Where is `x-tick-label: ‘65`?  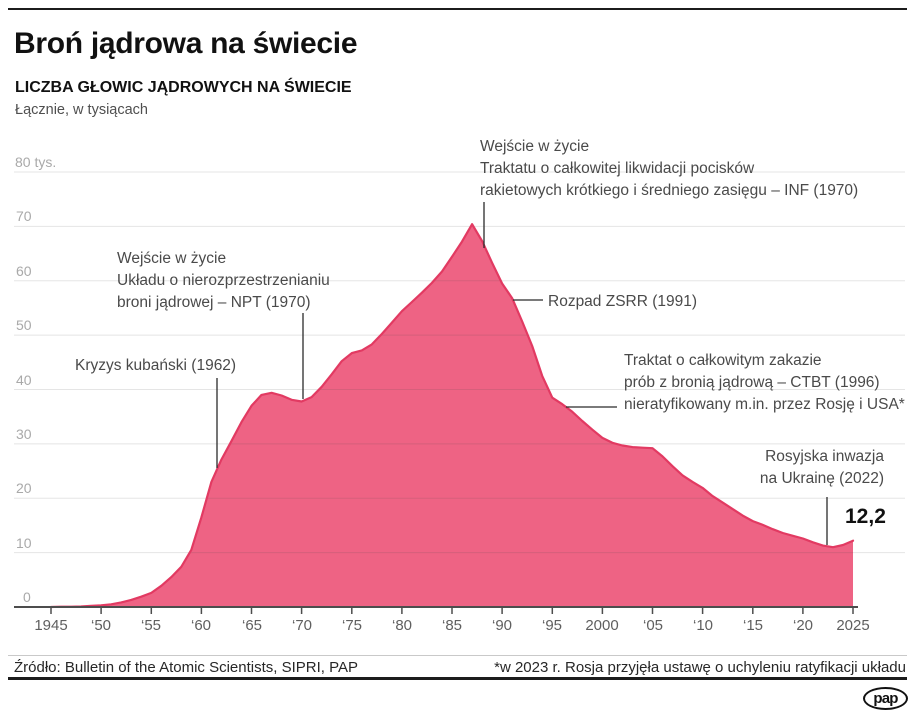
x-tick-label: ‘65 is located at coordinates (252, 625).